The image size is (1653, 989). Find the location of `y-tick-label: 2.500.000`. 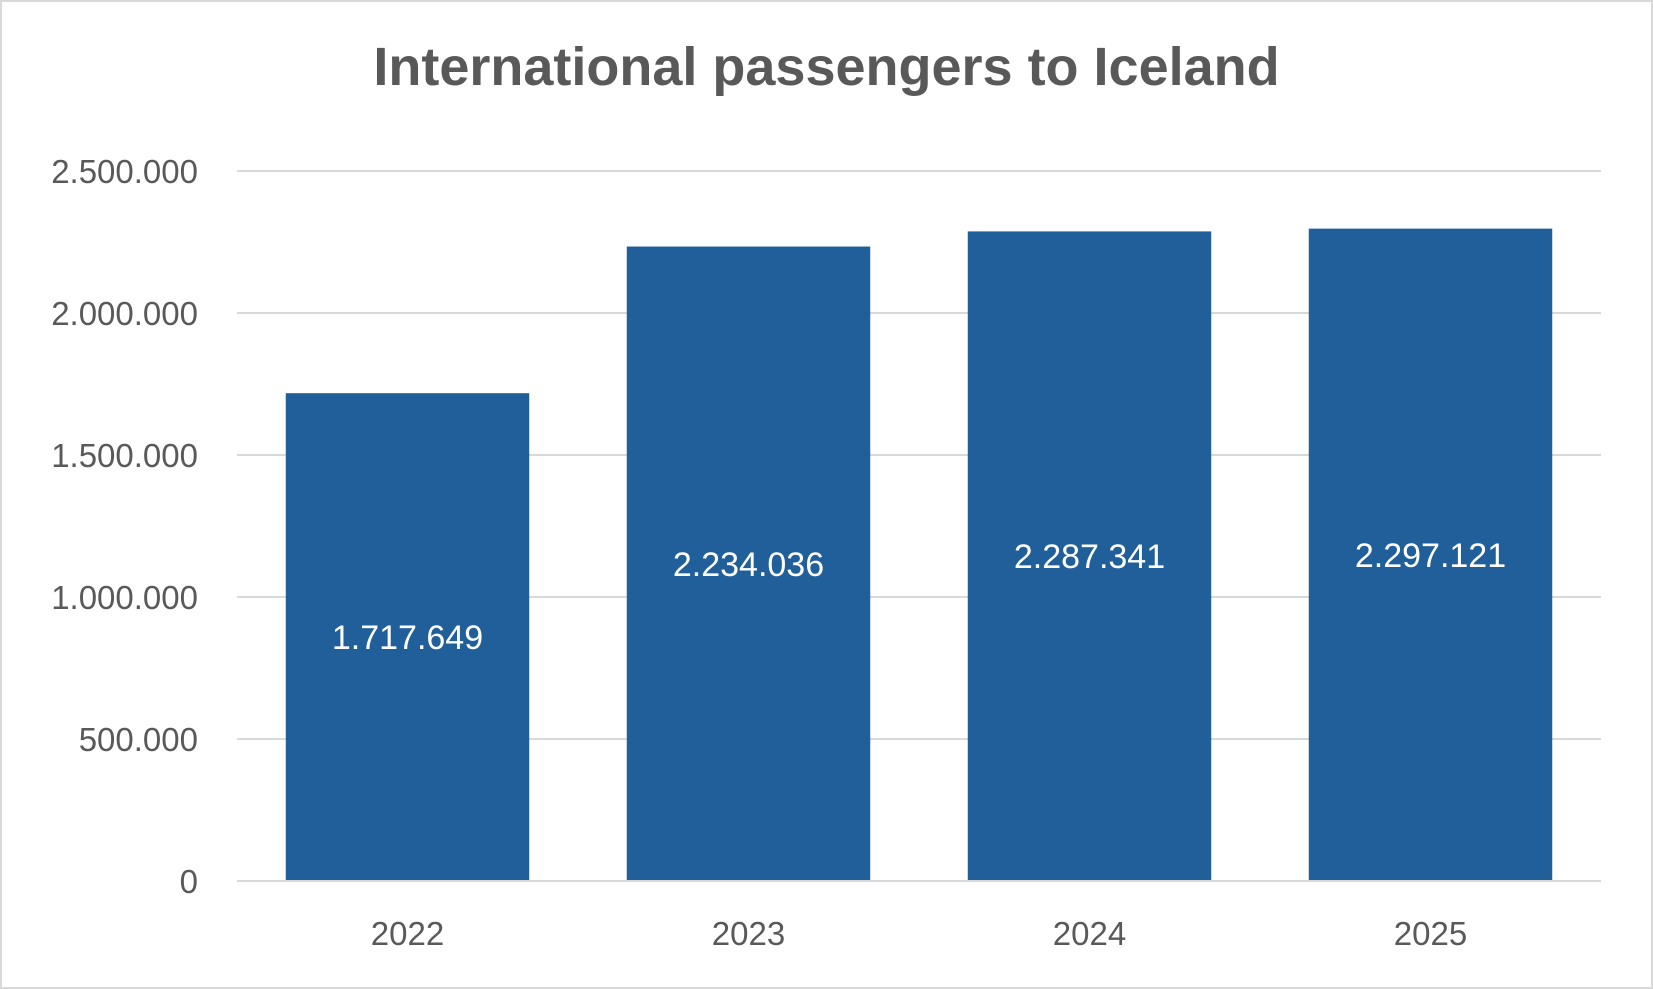

y-tick-label: 2.500.000 is located at coordinates (124, 171).